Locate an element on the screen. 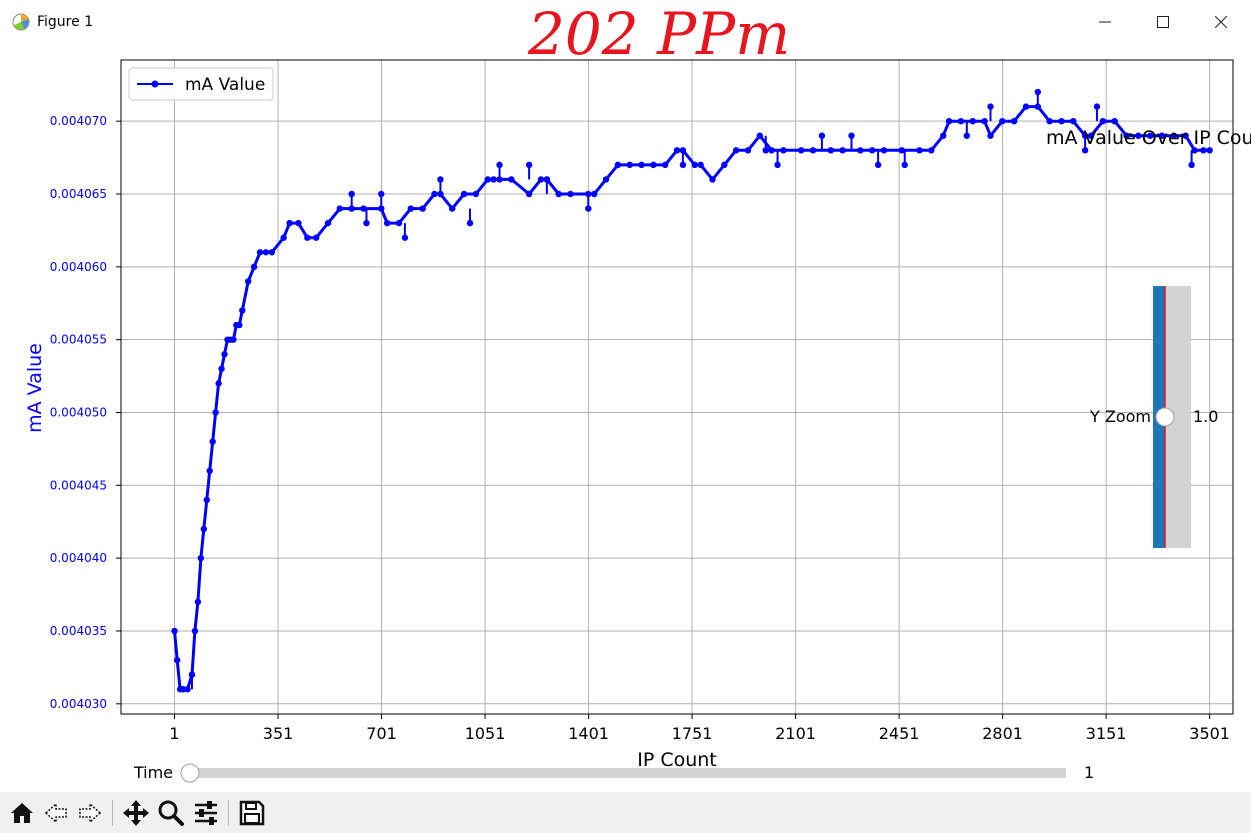 This screenshot has height=833, width=1251. save-icon is located at coordinates (252, 813).